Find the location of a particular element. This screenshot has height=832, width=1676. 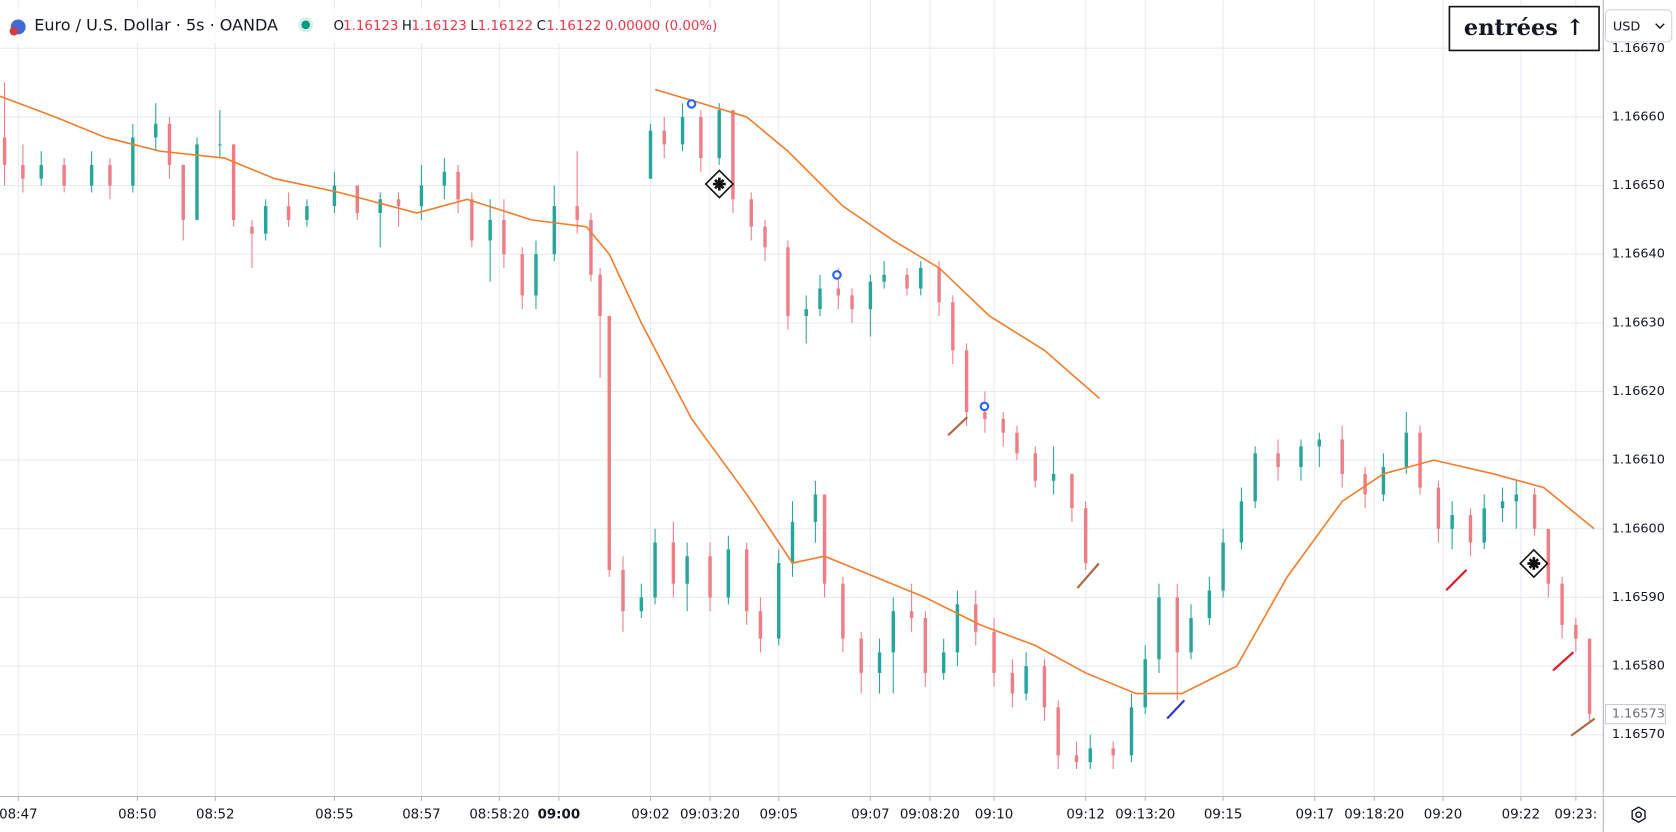

currency-label: USD is located at coordinates (1627, 26).